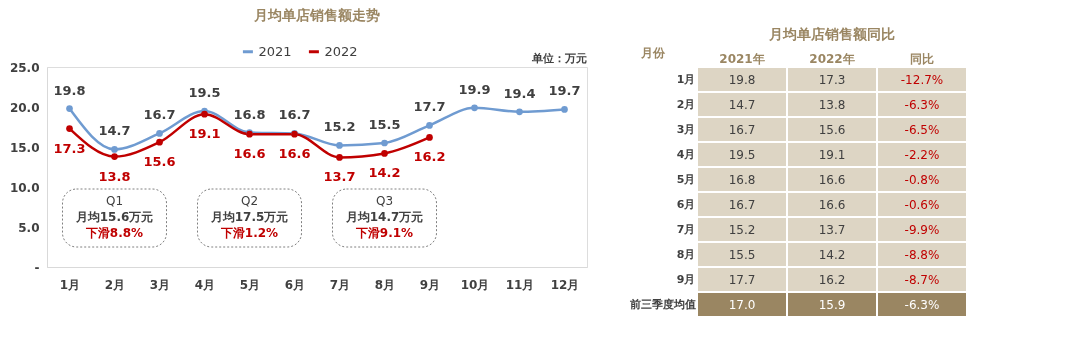  Describe the element at coordinates (565, 284) in the screenshot. I see `x-tick-label: 12月` at that location.